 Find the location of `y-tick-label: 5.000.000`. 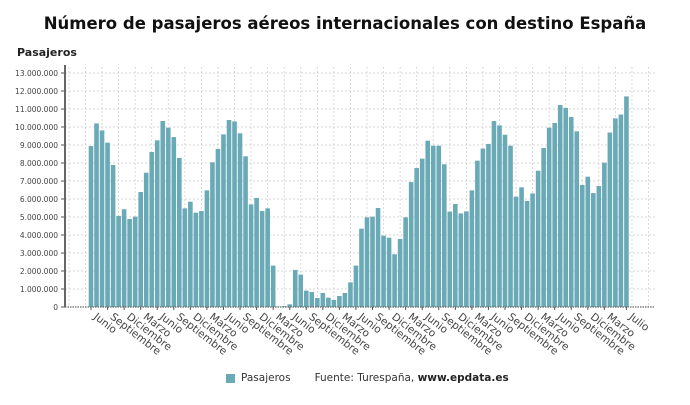

y-tick-label: 5.000.000 is located at coordinates (39, 217).